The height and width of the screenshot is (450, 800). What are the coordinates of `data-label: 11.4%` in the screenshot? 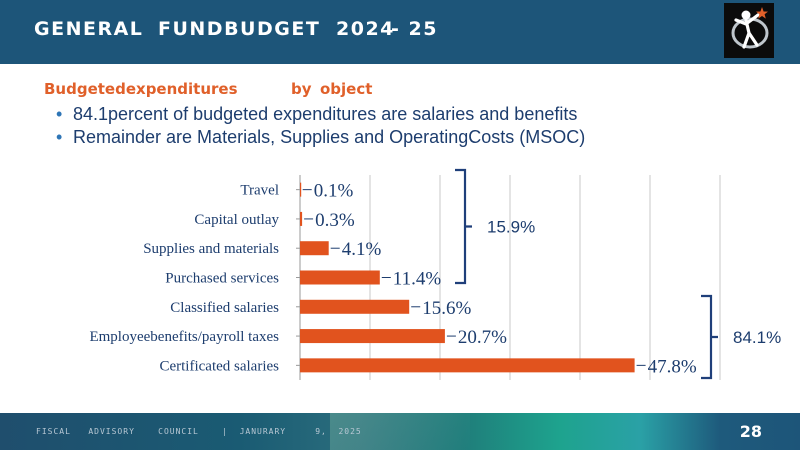 It's located at (417, 279).